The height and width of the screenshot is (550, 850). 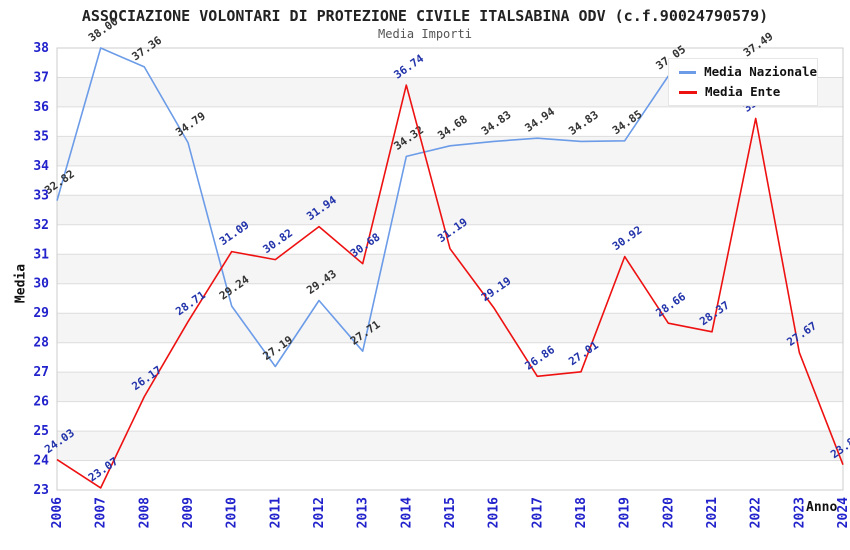 I want to click on y-tick-label: 30, so click(x=41, y=284).